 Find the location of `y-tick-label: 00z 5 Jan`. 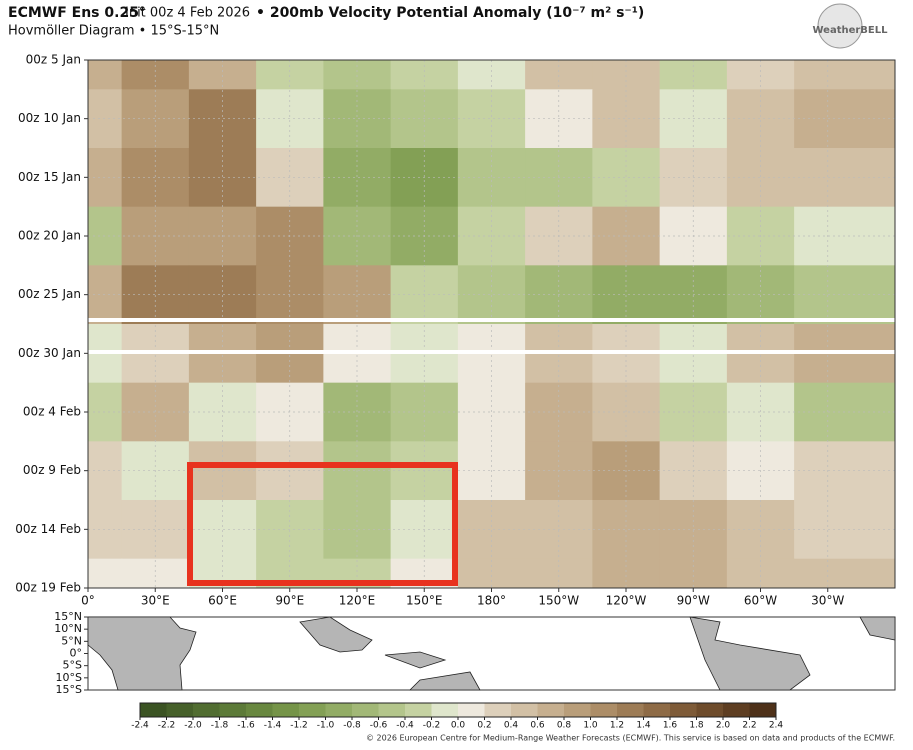

y-tick-label: 00z 5 Jan is located at coordinates (53, 60).